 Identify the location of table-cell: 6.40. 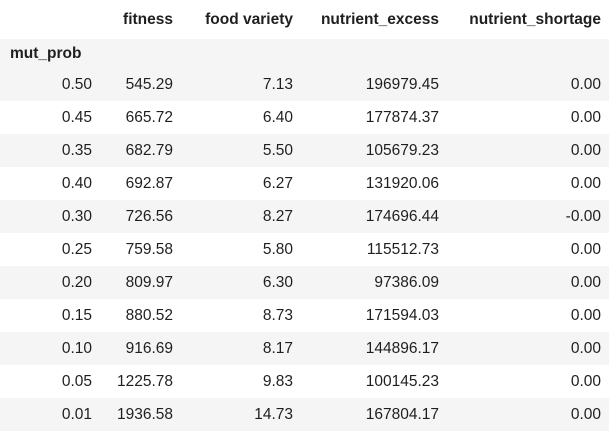
(277, 117).